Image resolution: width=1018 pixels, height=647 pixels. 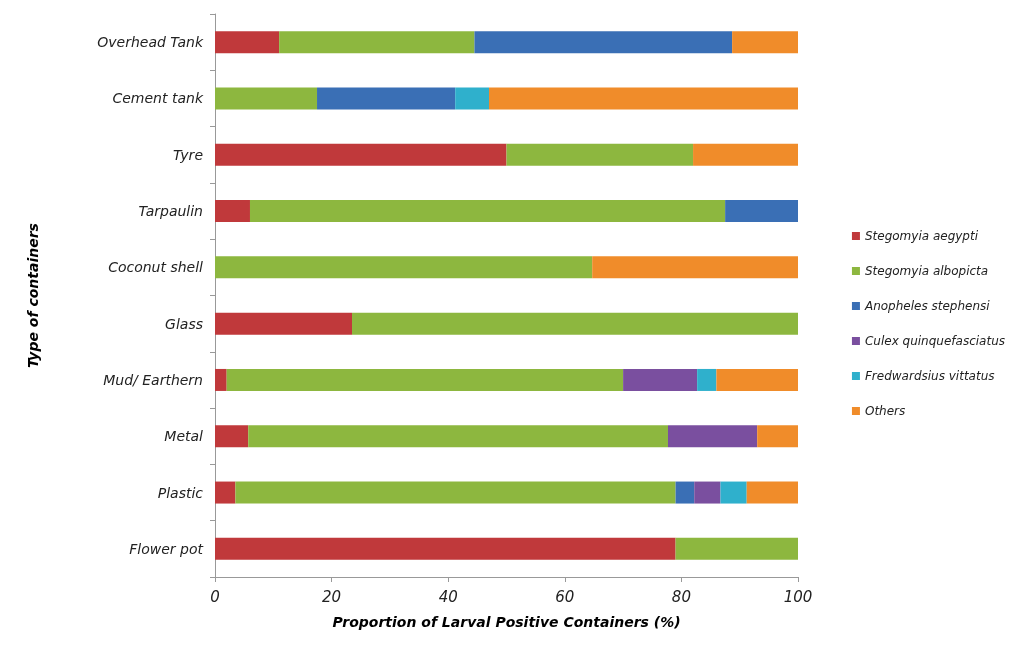 I want to click on x-tick-label: 20, so click(x=332, y=596).